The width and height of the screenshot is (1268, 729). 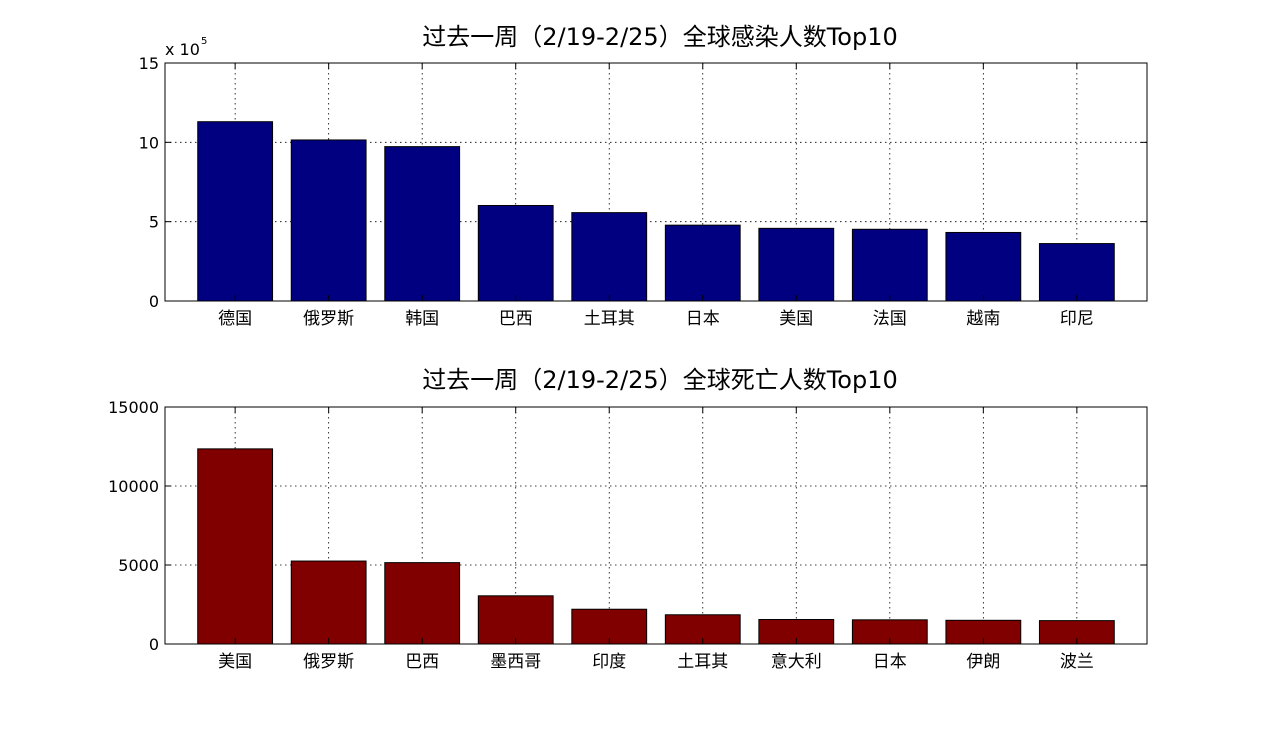 I want to click on deaths-ytick-label: 15000, so click(x=133, y=407).